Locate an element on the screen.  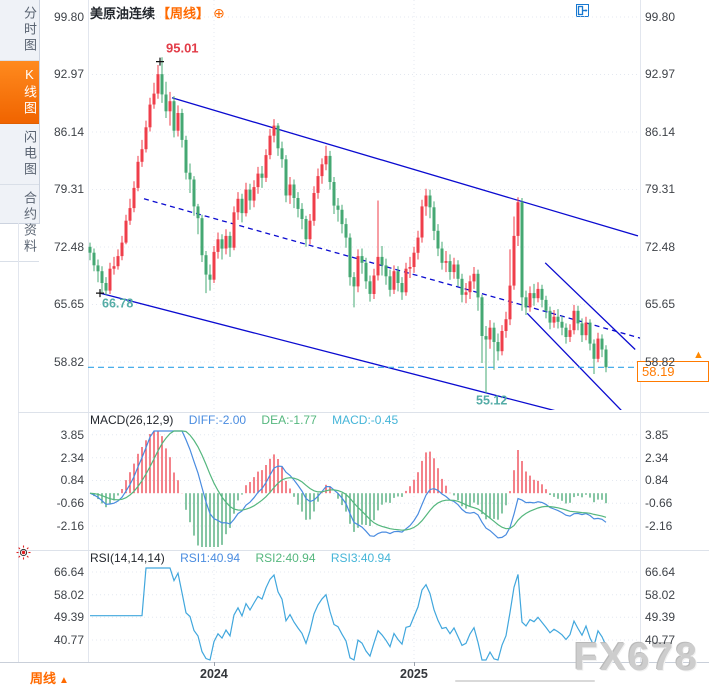
horizontal-scrollbar is located at coordinates (525, 681).